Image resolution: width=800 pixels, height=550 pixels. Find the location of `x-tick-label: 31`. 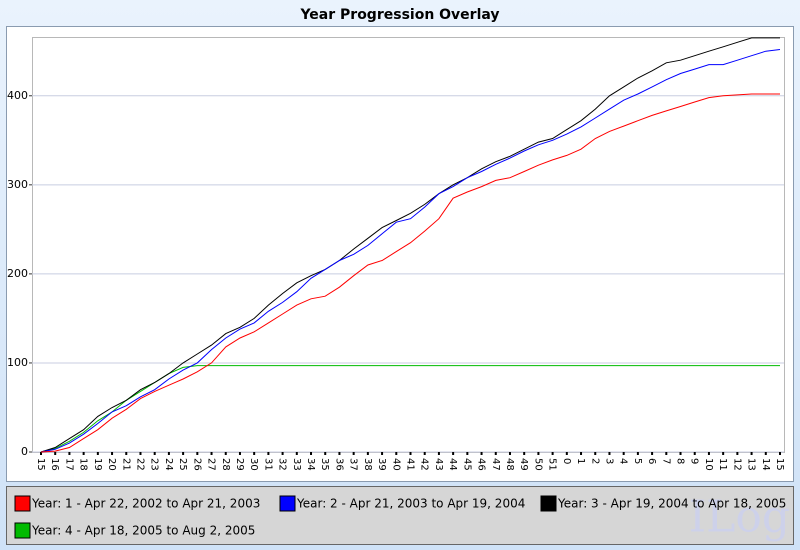

x-tick-label: 31 is located at coordinates (267, 464).